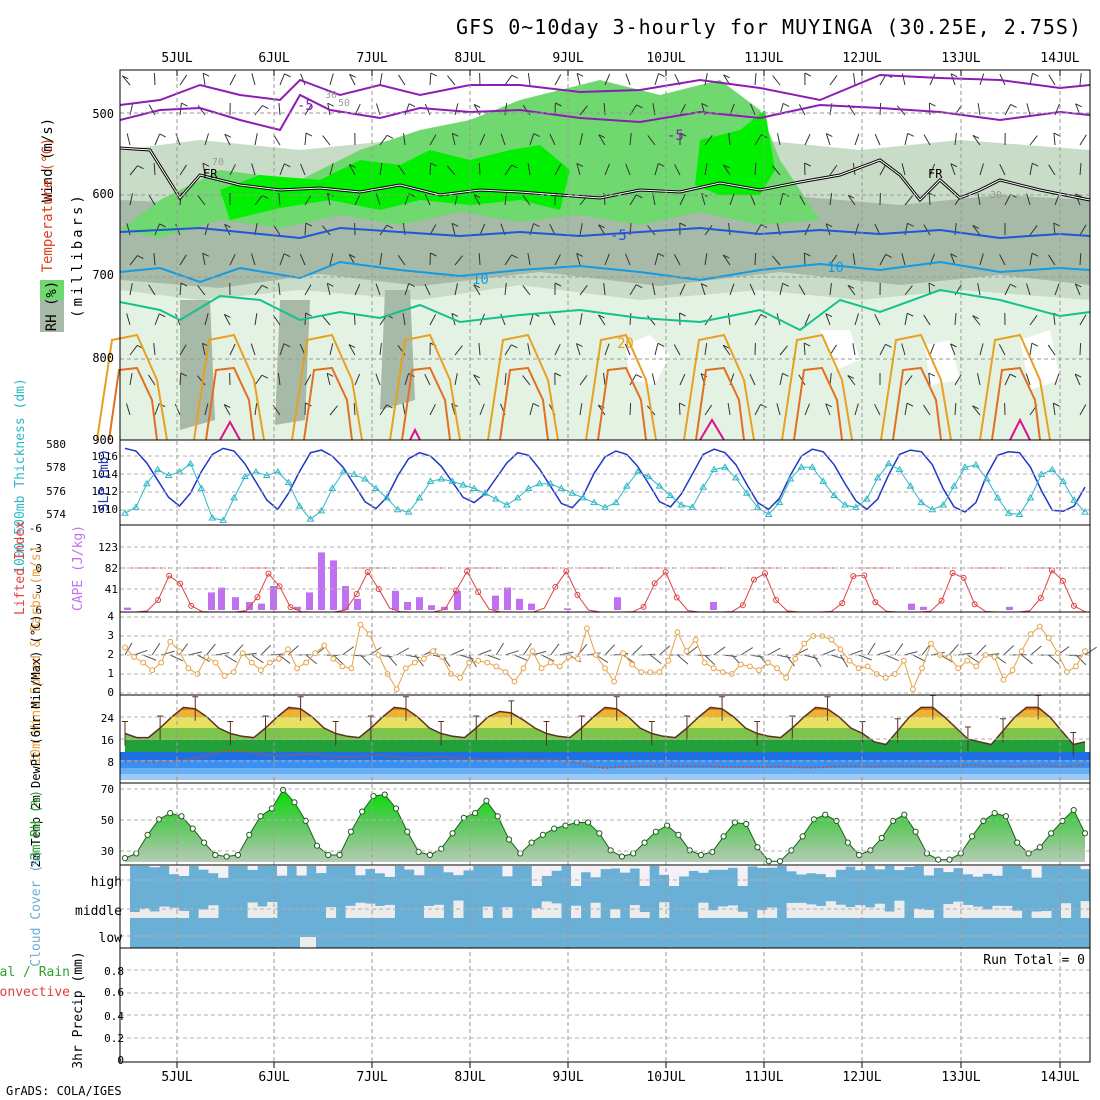 This screenshot has height=1100, width=1100. What do you see at coordinates (114, 1016) in the screenshot?
I see `precip-tick-04: 0.4` at bounding box center [114, 1016].